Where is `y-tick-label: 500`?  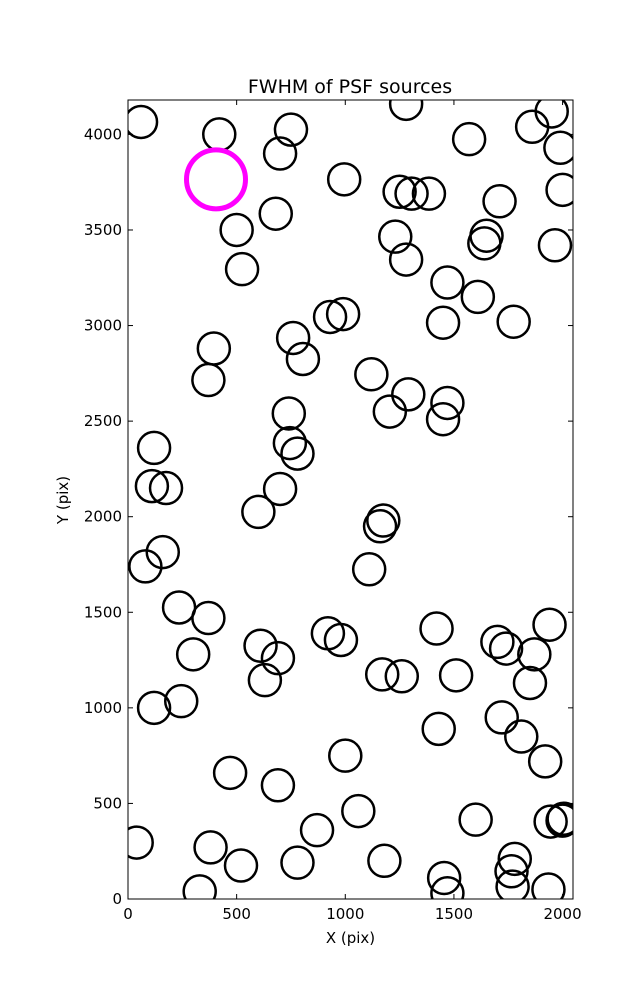
y-tick-label: 500 is located at coordinates (107, 803).